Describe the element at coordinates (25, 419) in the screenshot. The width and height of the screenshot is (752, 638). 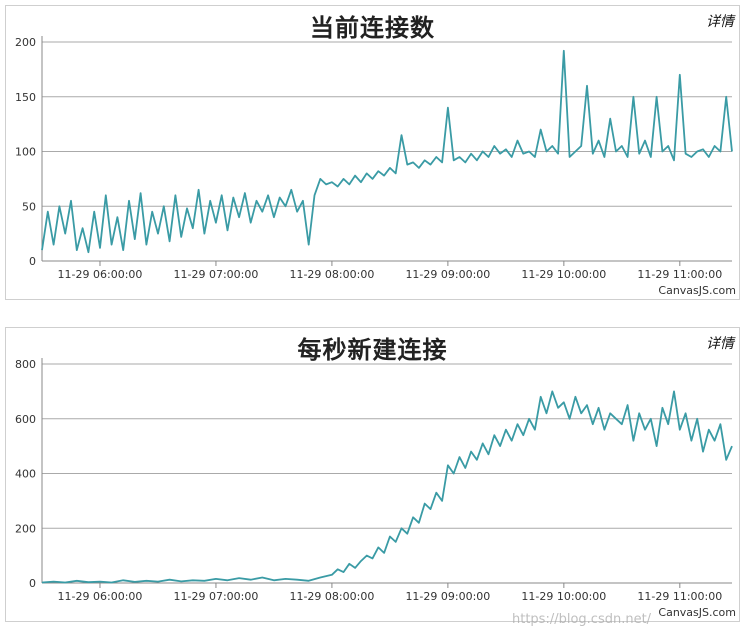
I see `y-tick-label: 600` at that location.